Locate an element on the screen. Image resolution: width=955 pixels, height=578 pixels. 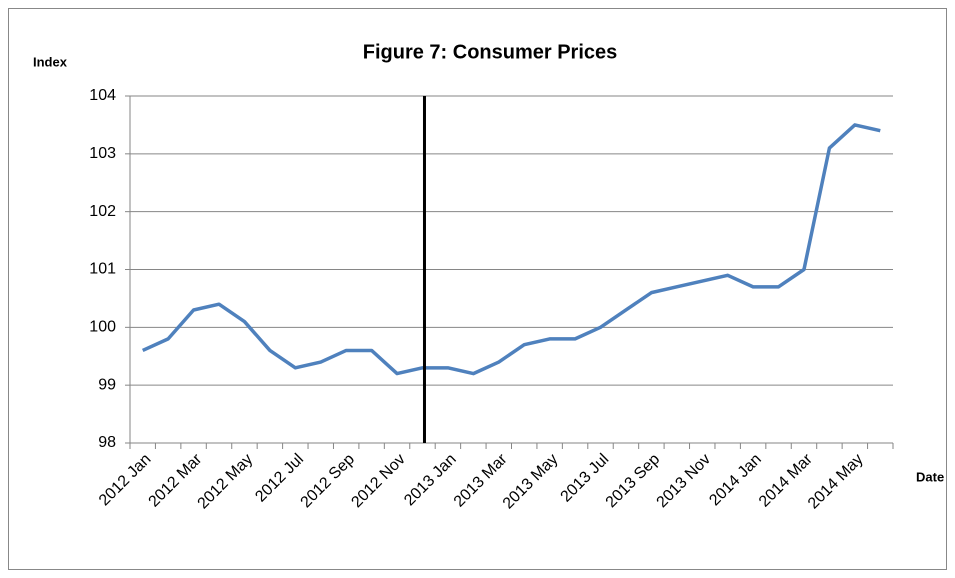
x-axis-label: Date is located at coordinates (930, 476).